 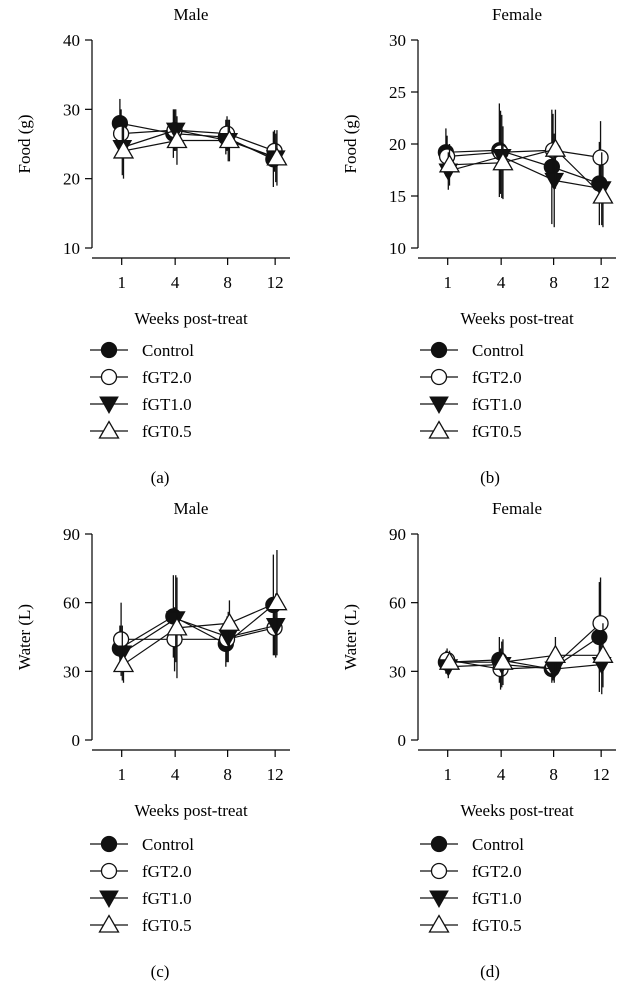 What do you see at coordinates (397, 92) in the screenshot?
I see `y-tick-label: 25` at bounding box center [397, 92].